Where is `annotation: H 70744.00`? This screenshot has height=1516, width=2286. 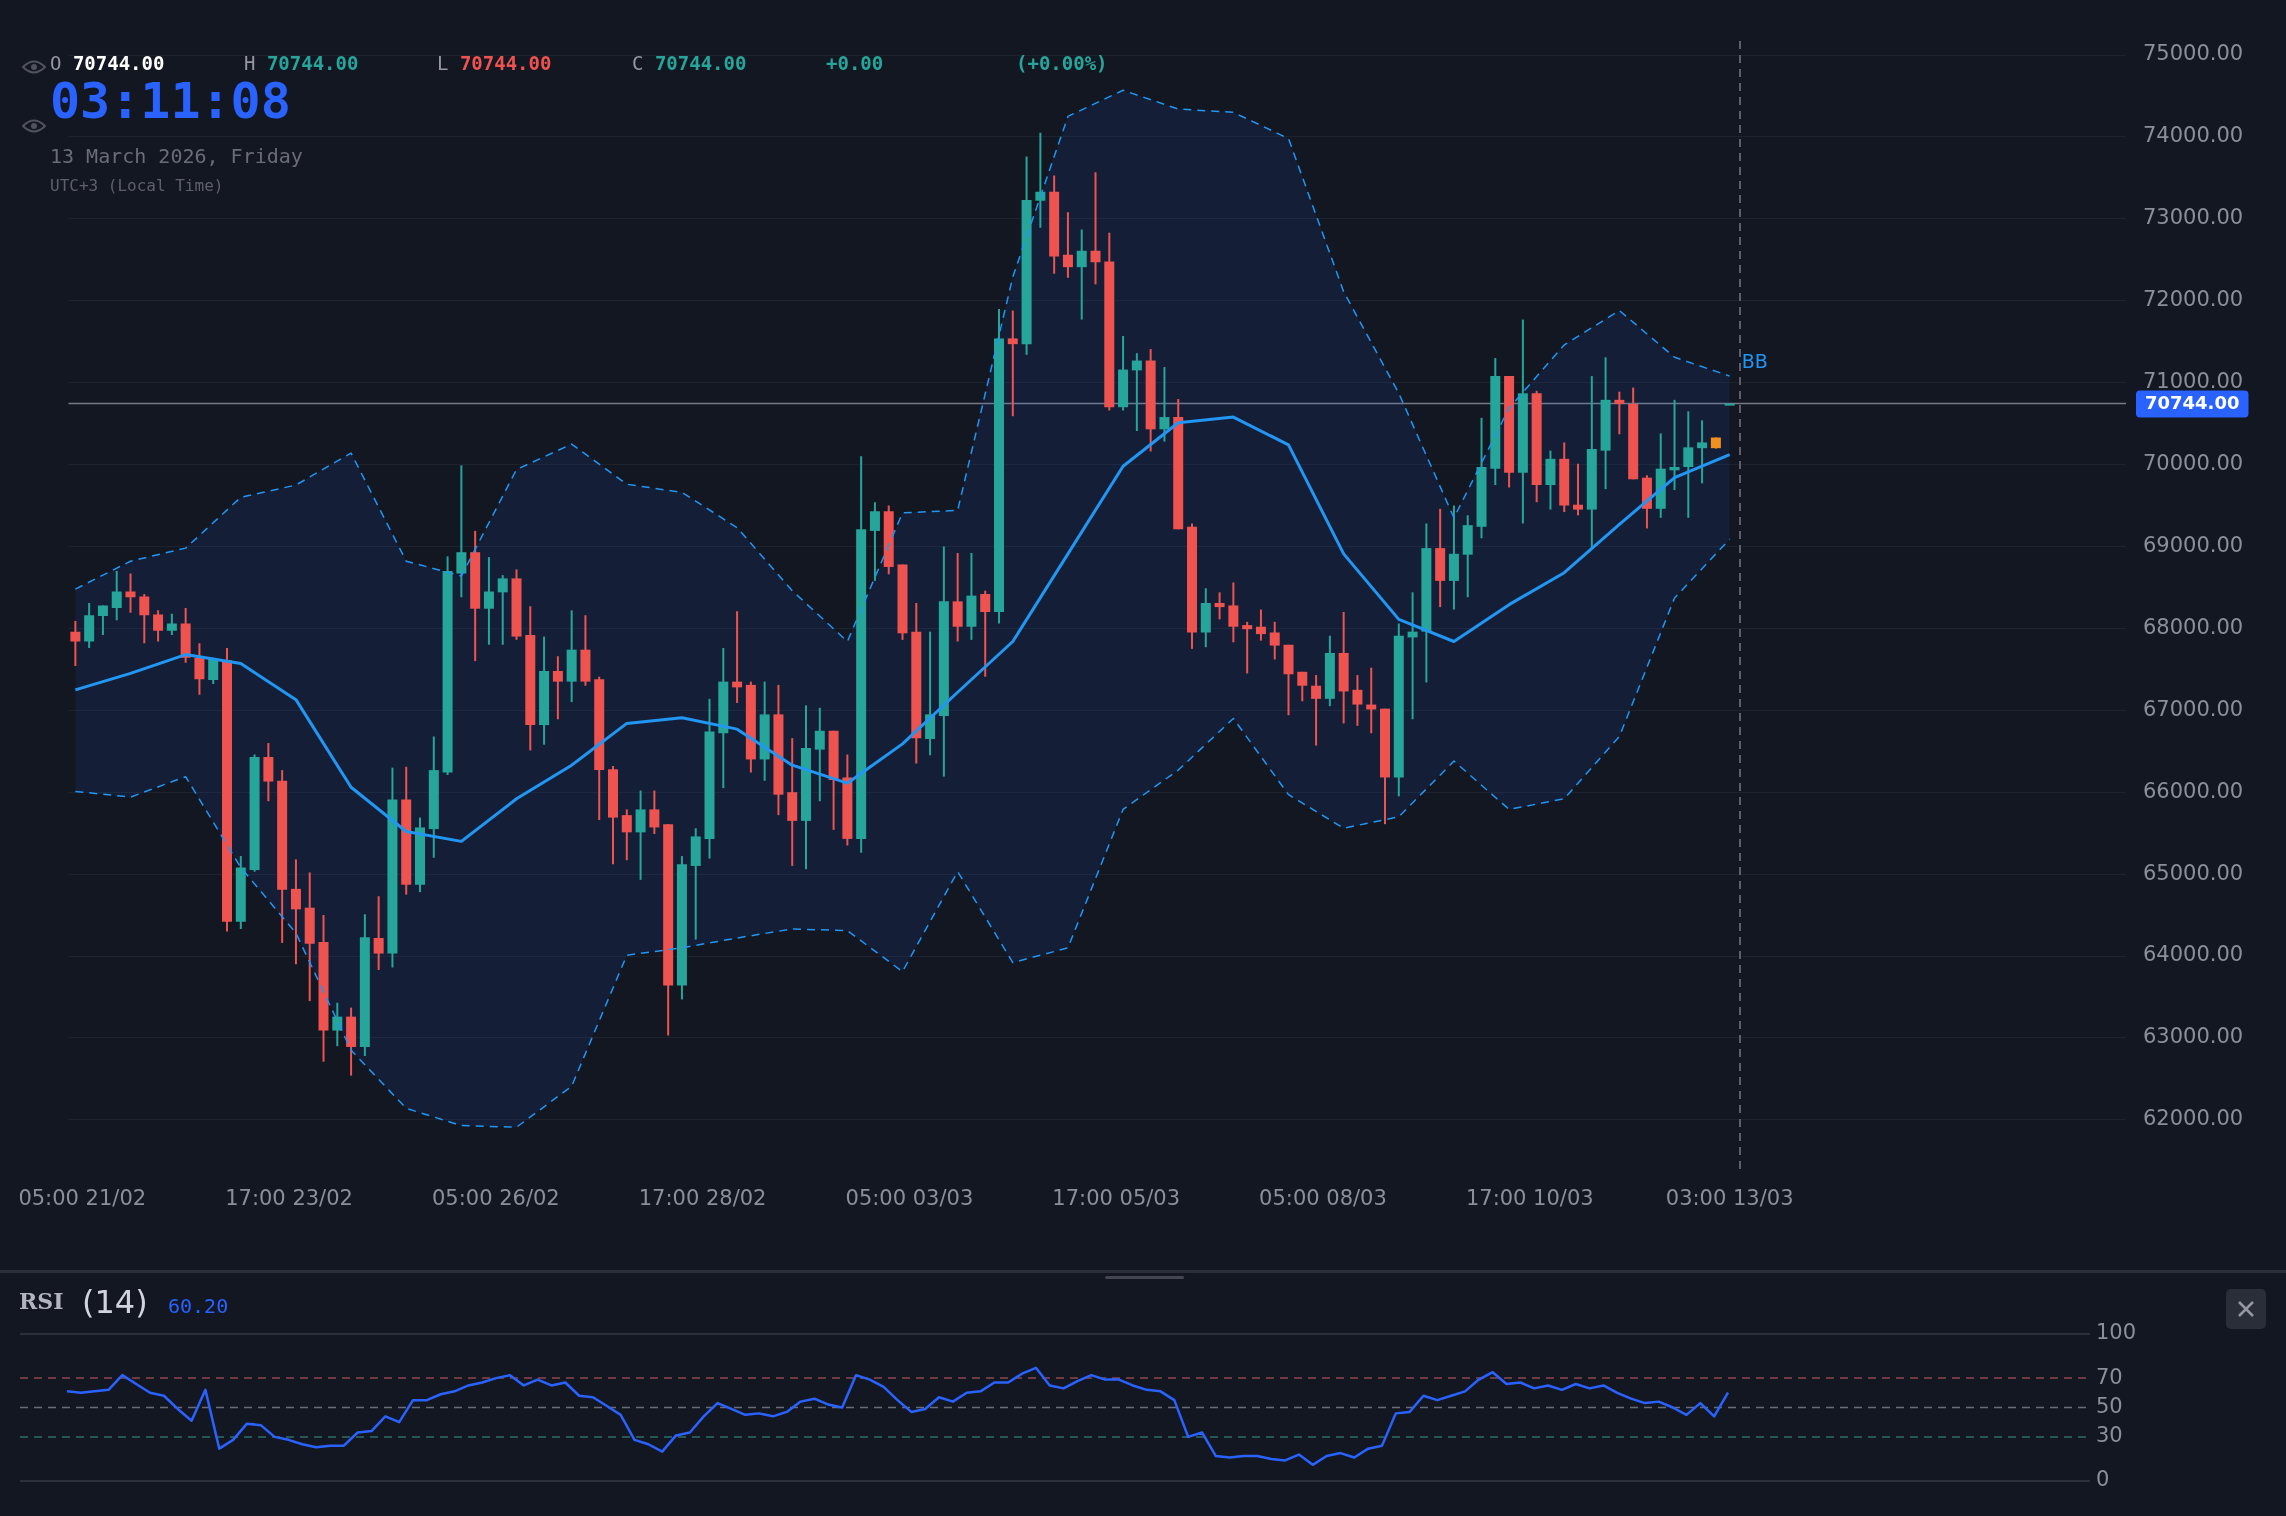
annotation: H 70744.00 is located at coordinates (301, 63).